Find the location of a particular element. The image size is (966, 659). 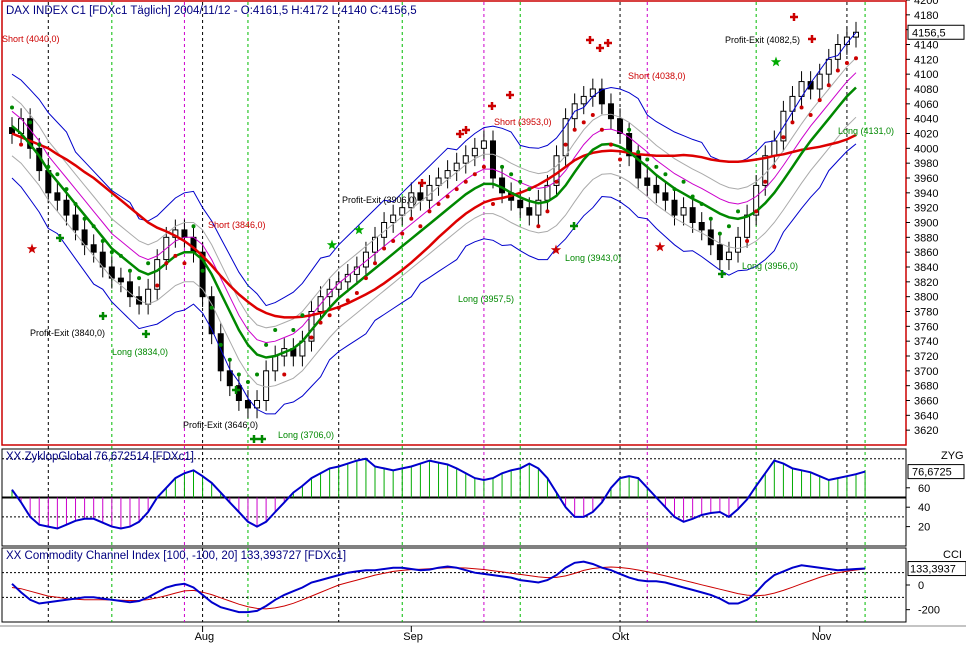

price-ytick-label: 3700 is located at coordinates (926, 372).